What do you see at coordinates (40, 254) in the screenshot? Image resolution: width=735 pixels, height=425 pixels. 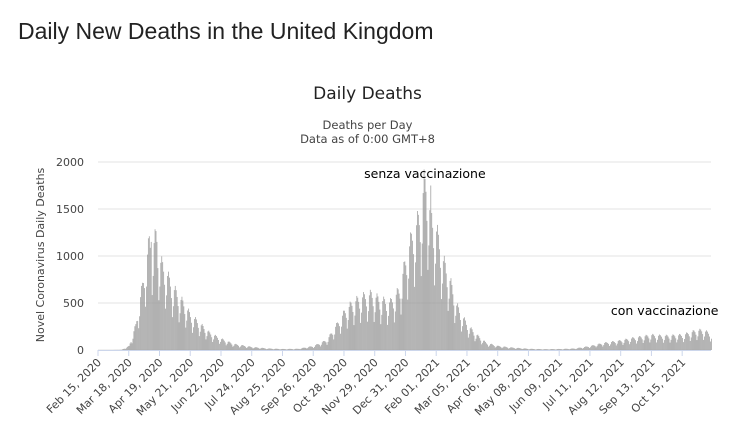 I see `y-axis-label: Novel Coronavirus Daily Deaths` at bounding box center [40, 254].